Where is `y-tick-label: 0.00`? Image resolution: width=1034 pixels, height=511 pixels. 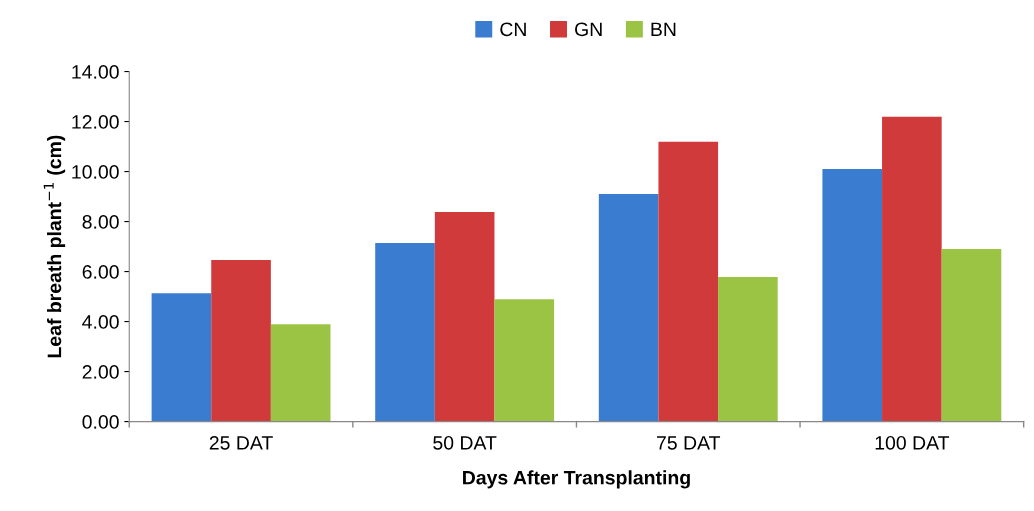
y-tick-label: 0.00 is located at coordinates (100, 422).